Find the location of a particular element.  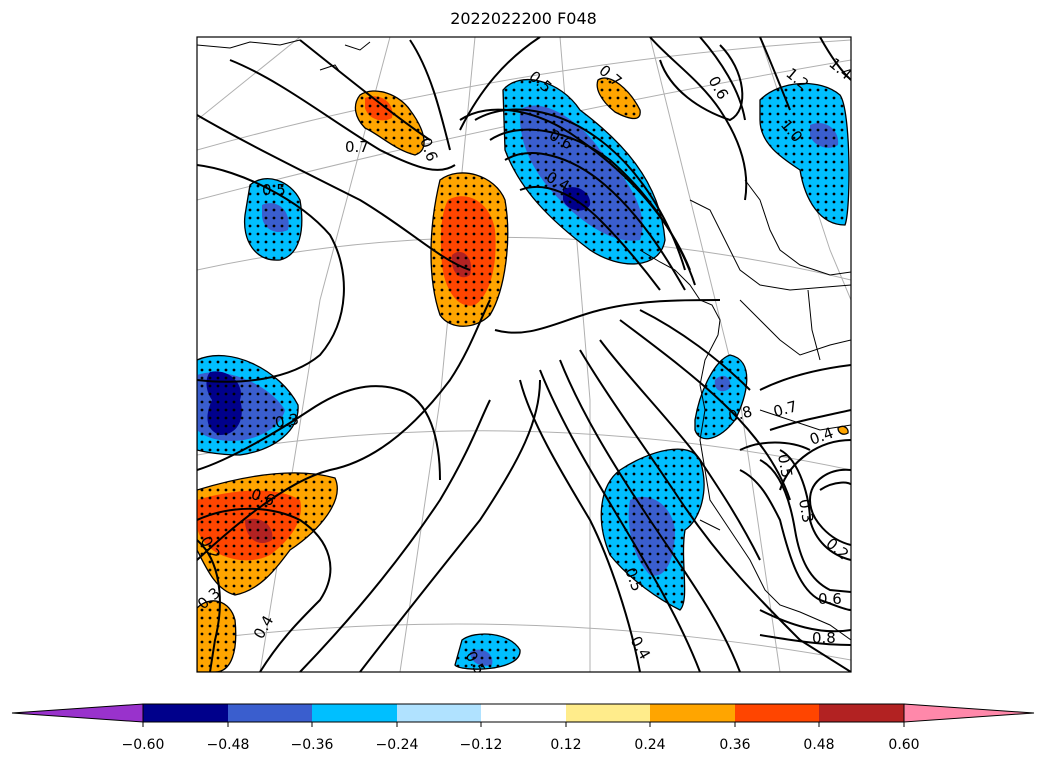

colorbar-extend-high is located at coordinates (969, 713).